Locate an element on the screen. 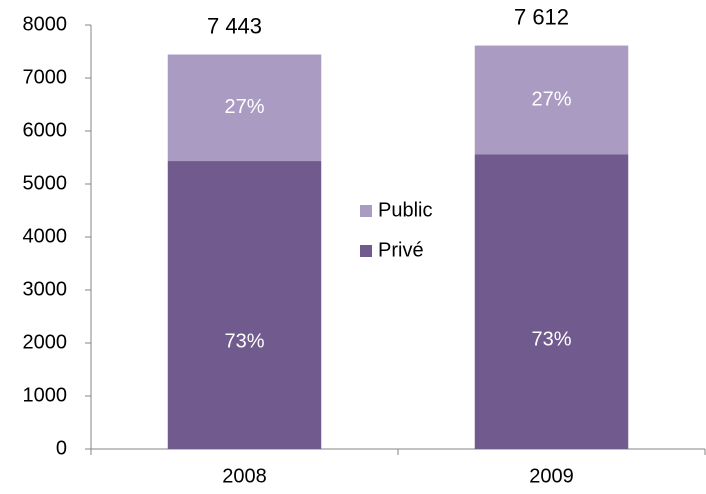 The height and width of the screenshot is (494, 706). y-tick-label: 5000 is located at coordinates (45, 183).